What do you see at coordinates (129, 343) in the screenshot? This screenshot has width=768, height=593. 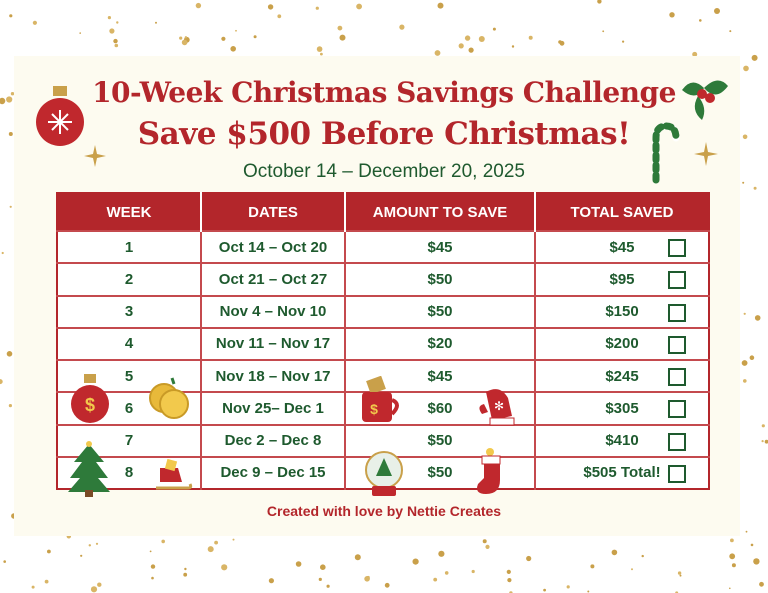 I see `week-cell: 4` at bounding box center [129, 343].